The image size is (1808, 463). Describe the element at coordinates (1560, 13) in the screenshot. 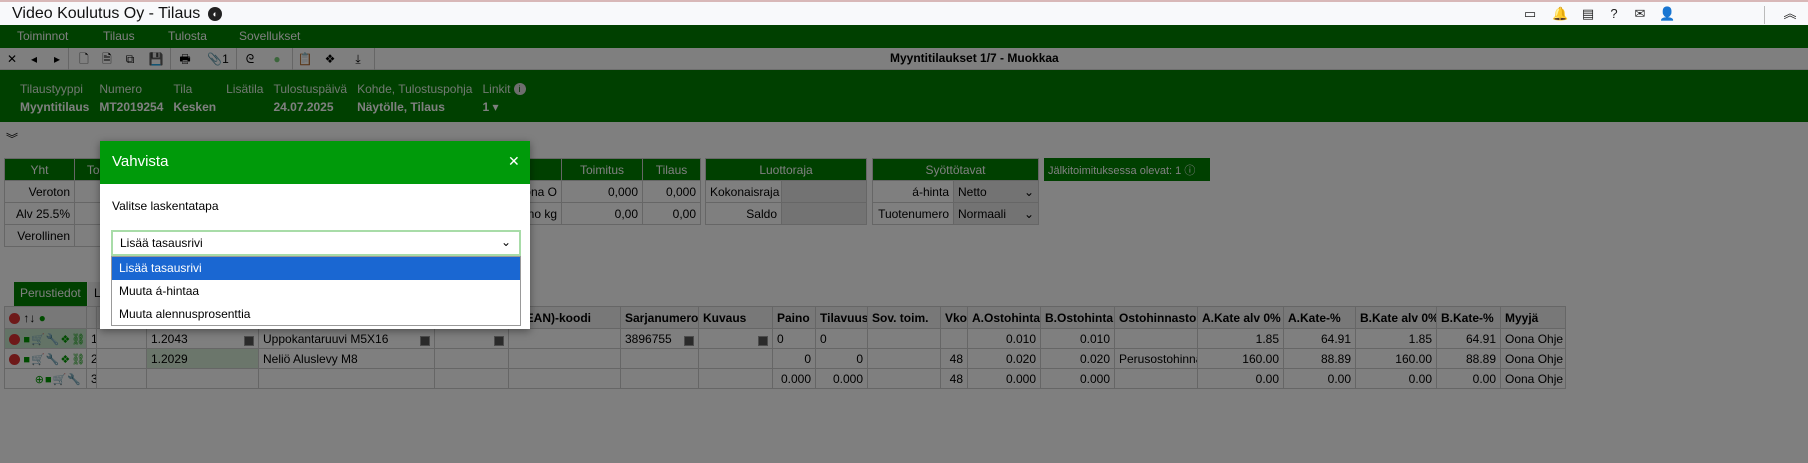

I see `bell-icon: 🔔` at that location.